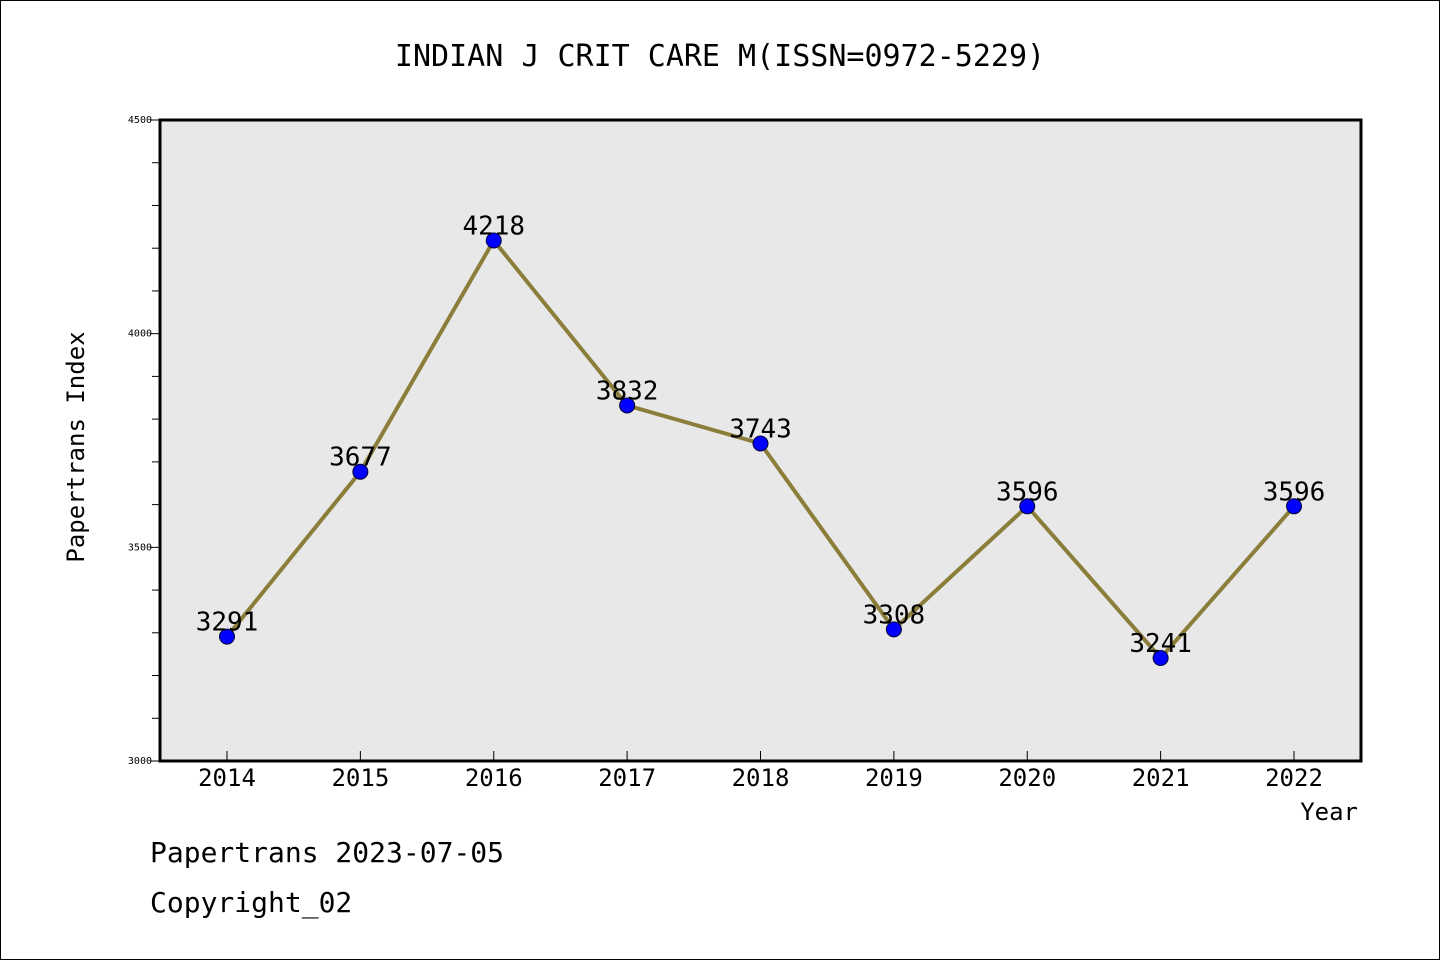 The height and width of the screenshot is (960, 1440). Describe the element at coordinates (761, 778) in the screenshot. I see `x-tick-label: 2018` at that location.